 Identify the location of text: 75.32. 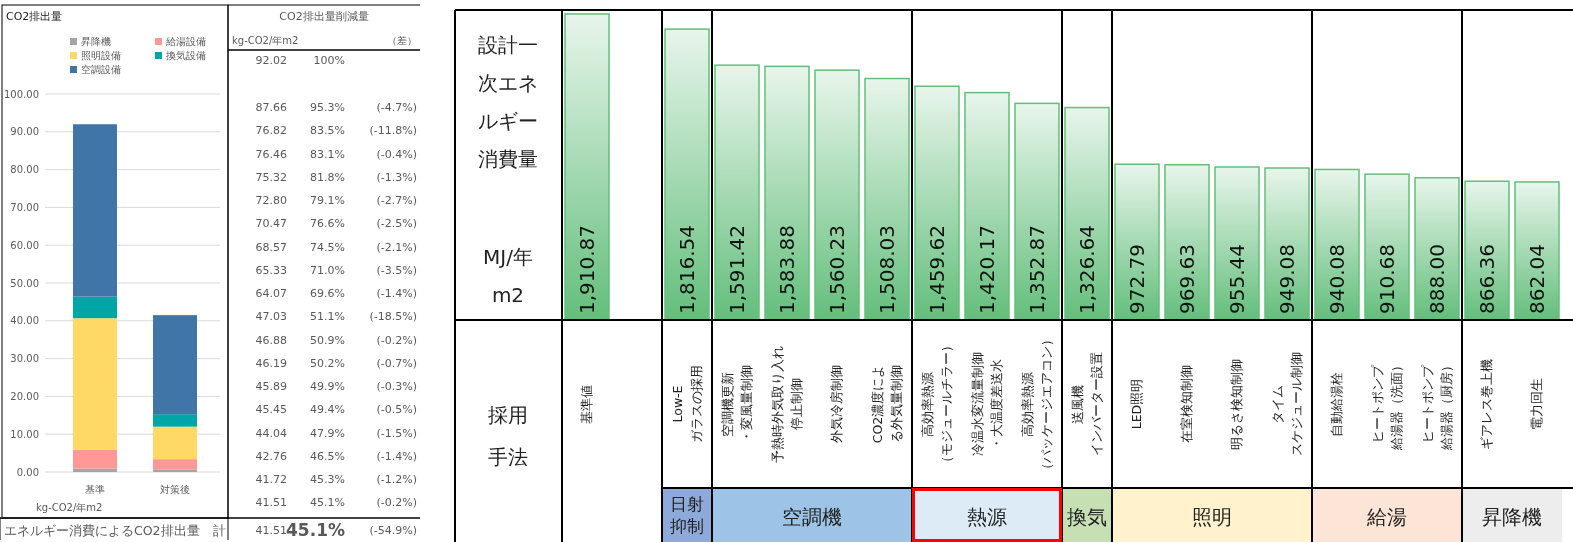
(271, 177).